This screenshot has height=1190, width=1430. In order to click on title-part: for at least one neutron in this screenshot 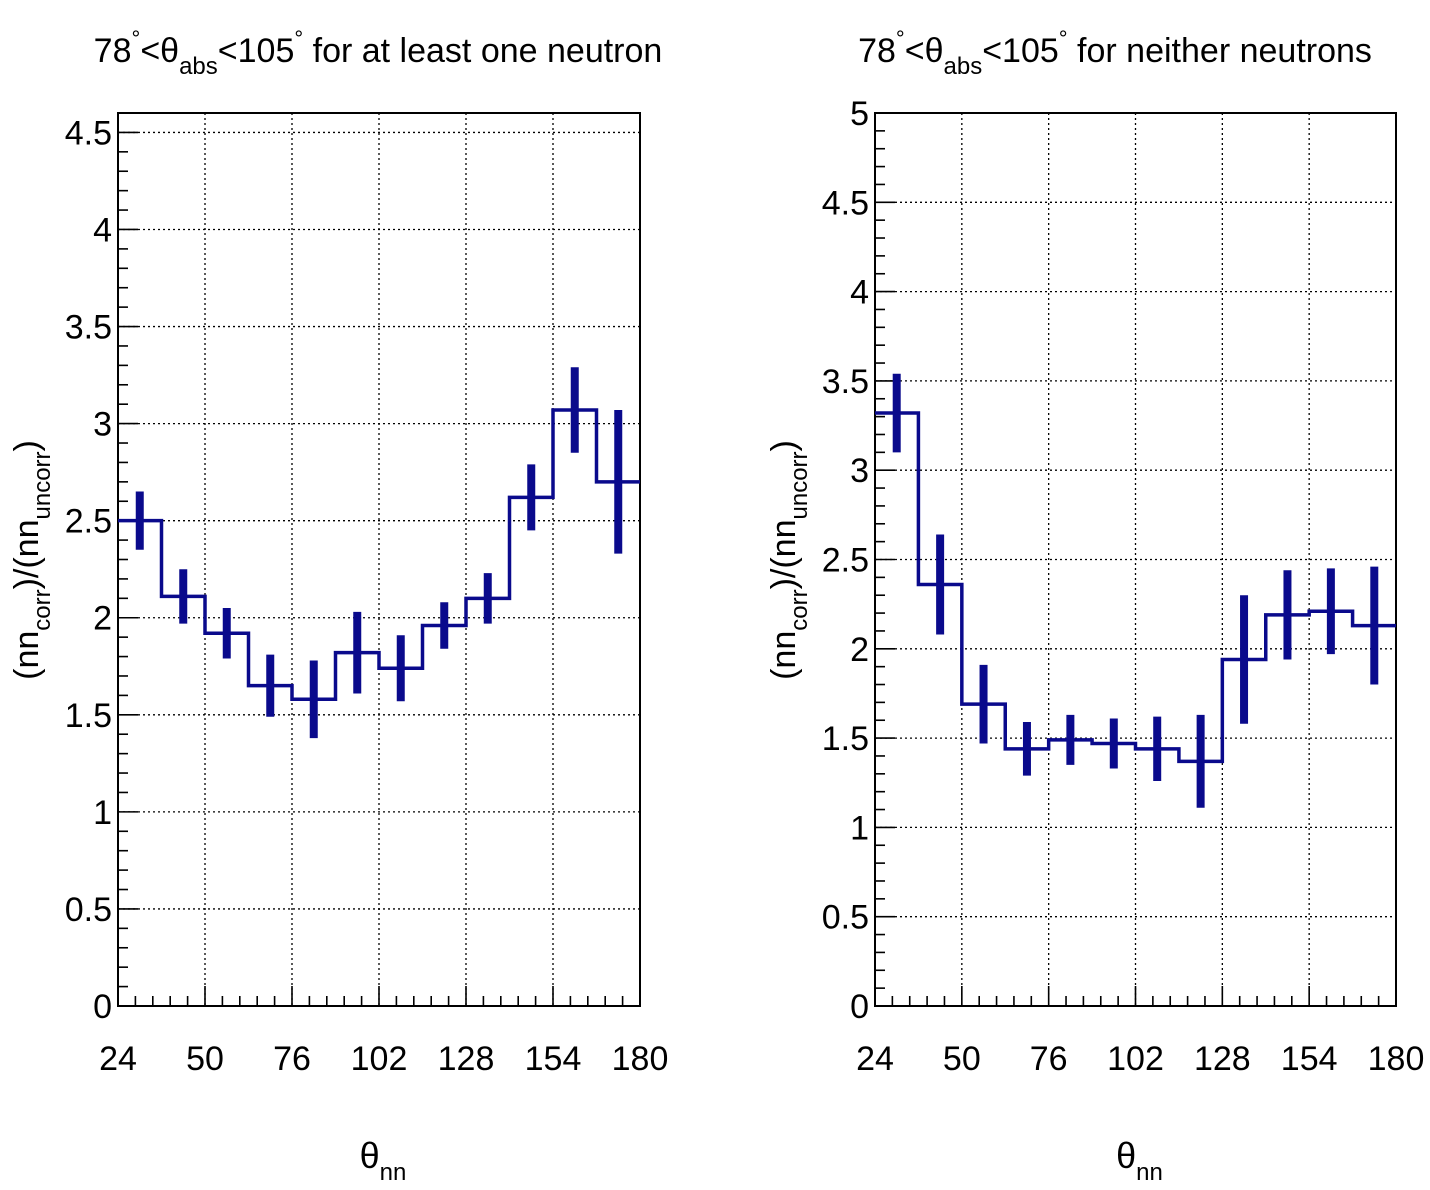, I will do `click(482, 51)`.